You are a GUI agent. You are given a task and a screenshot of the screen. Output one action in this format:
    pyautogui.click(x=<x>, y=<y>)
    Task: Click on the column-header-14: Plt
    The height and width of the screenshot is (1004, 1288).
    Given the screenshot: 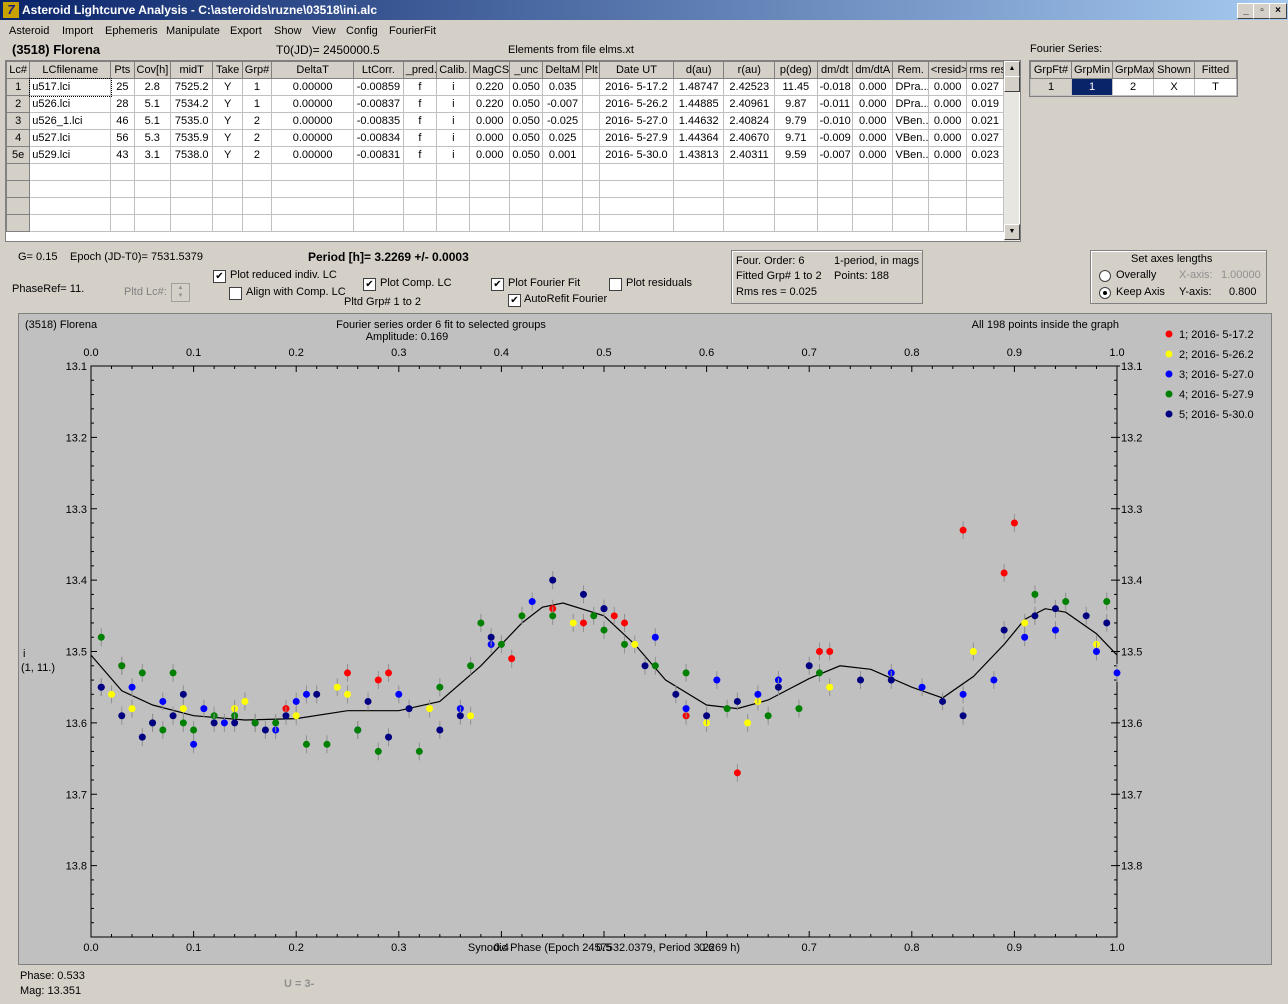 What is the action you would take?
    pyautogui.click(x=591, y=70)
    